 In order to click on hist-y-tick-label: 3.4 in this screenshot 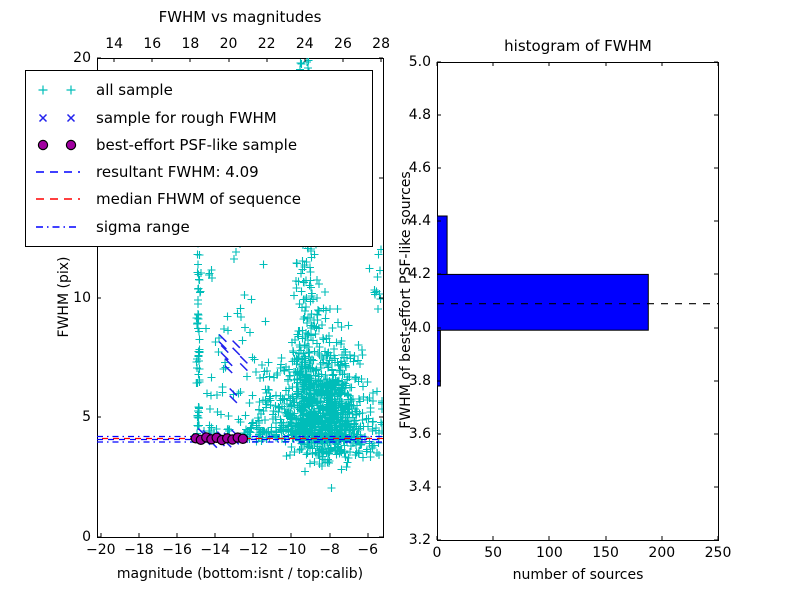, I will do `click(419, 486)`.